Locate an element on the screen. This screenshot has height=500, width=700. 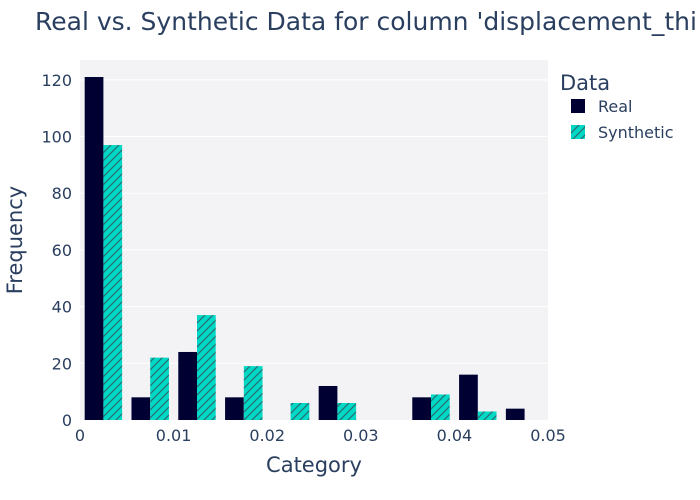
x-tick-label: 0.03 is located at coordinates (361, 435).